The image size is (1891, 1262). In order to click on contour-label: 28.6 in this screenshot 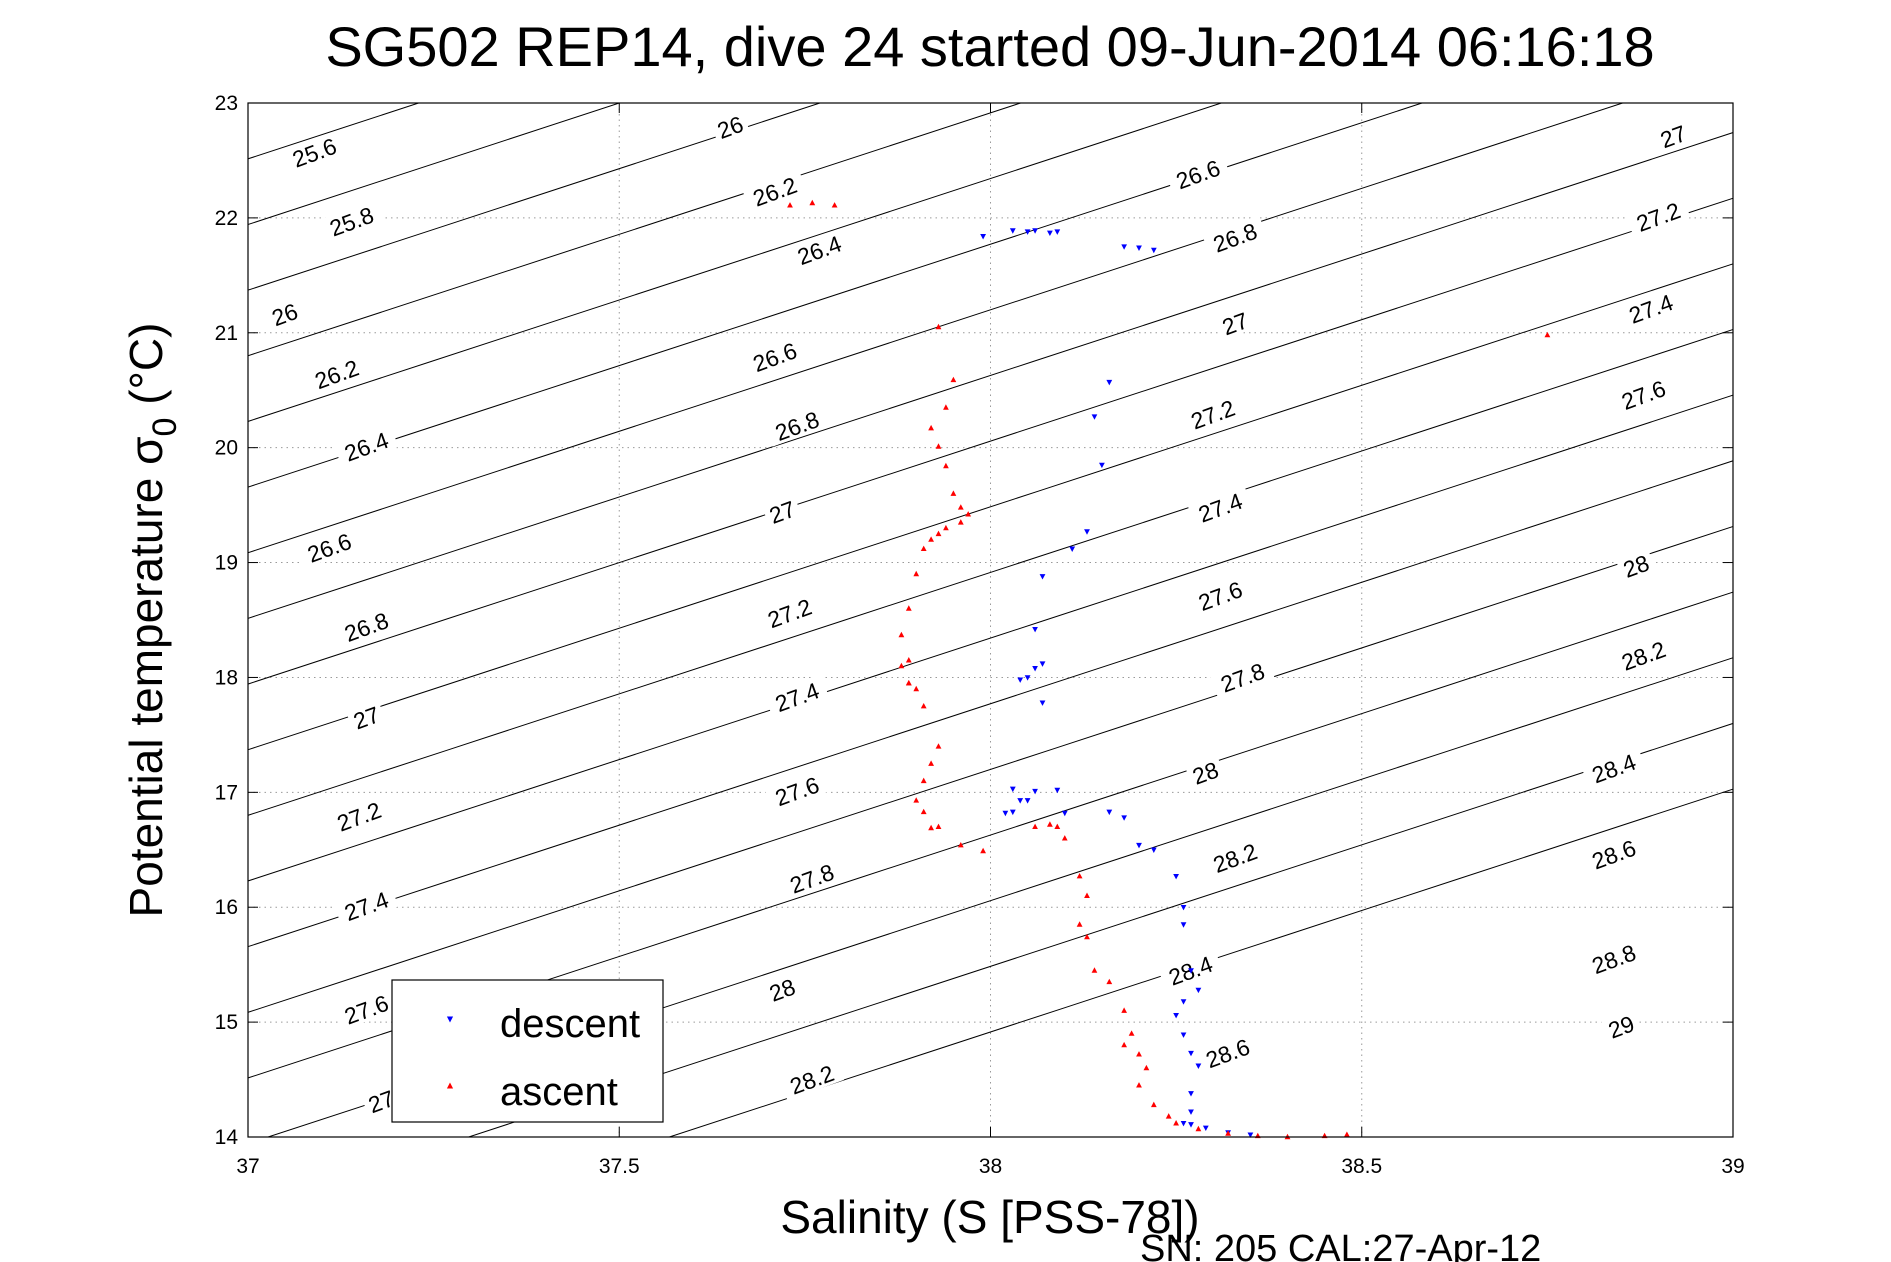, I will do `click(1613, 854)`.